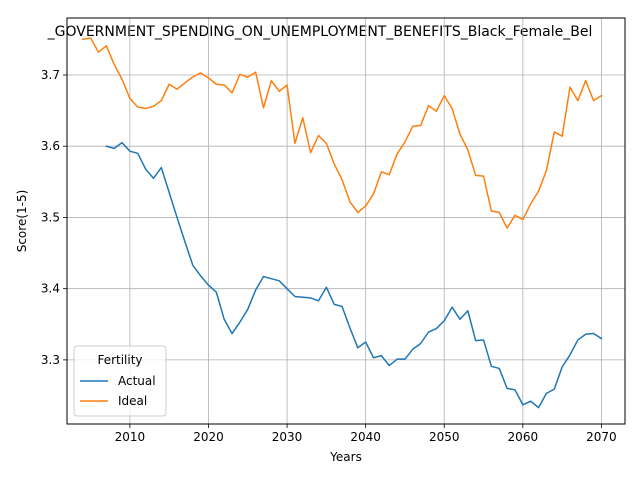 Image resolution: width=640 pixels, height=484 pixels. Describe the element at coordinates (137, 381) in the screenshot. I see `legend-label-actual: Actual` at that location.